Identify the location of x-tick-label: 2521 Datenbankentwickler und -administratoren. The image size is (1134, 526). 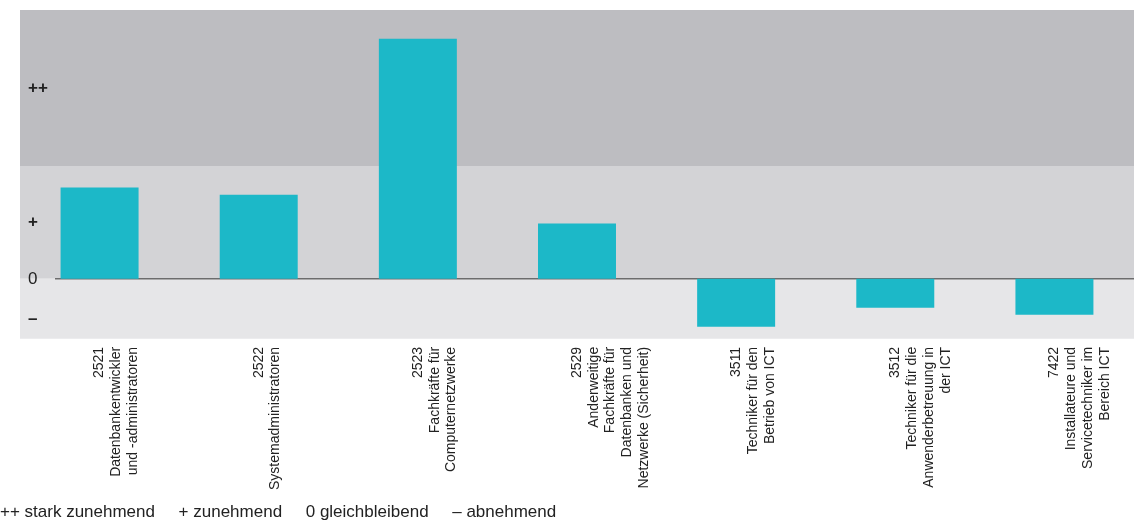
(115, 411).